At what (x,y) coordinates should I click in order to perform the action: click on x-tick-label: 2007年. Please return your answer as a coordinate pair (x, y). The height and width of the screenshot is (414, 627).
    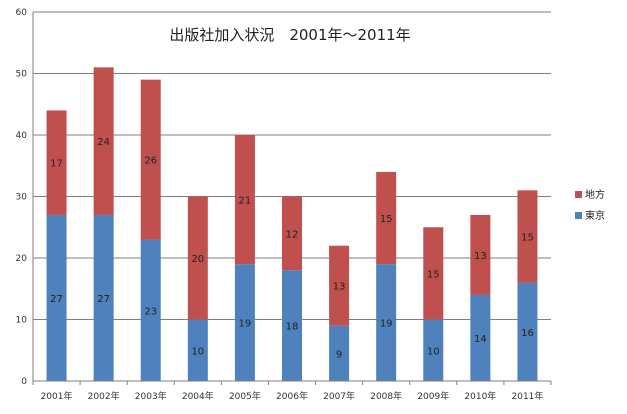
    Looking at the image, I should click on (339, 396).